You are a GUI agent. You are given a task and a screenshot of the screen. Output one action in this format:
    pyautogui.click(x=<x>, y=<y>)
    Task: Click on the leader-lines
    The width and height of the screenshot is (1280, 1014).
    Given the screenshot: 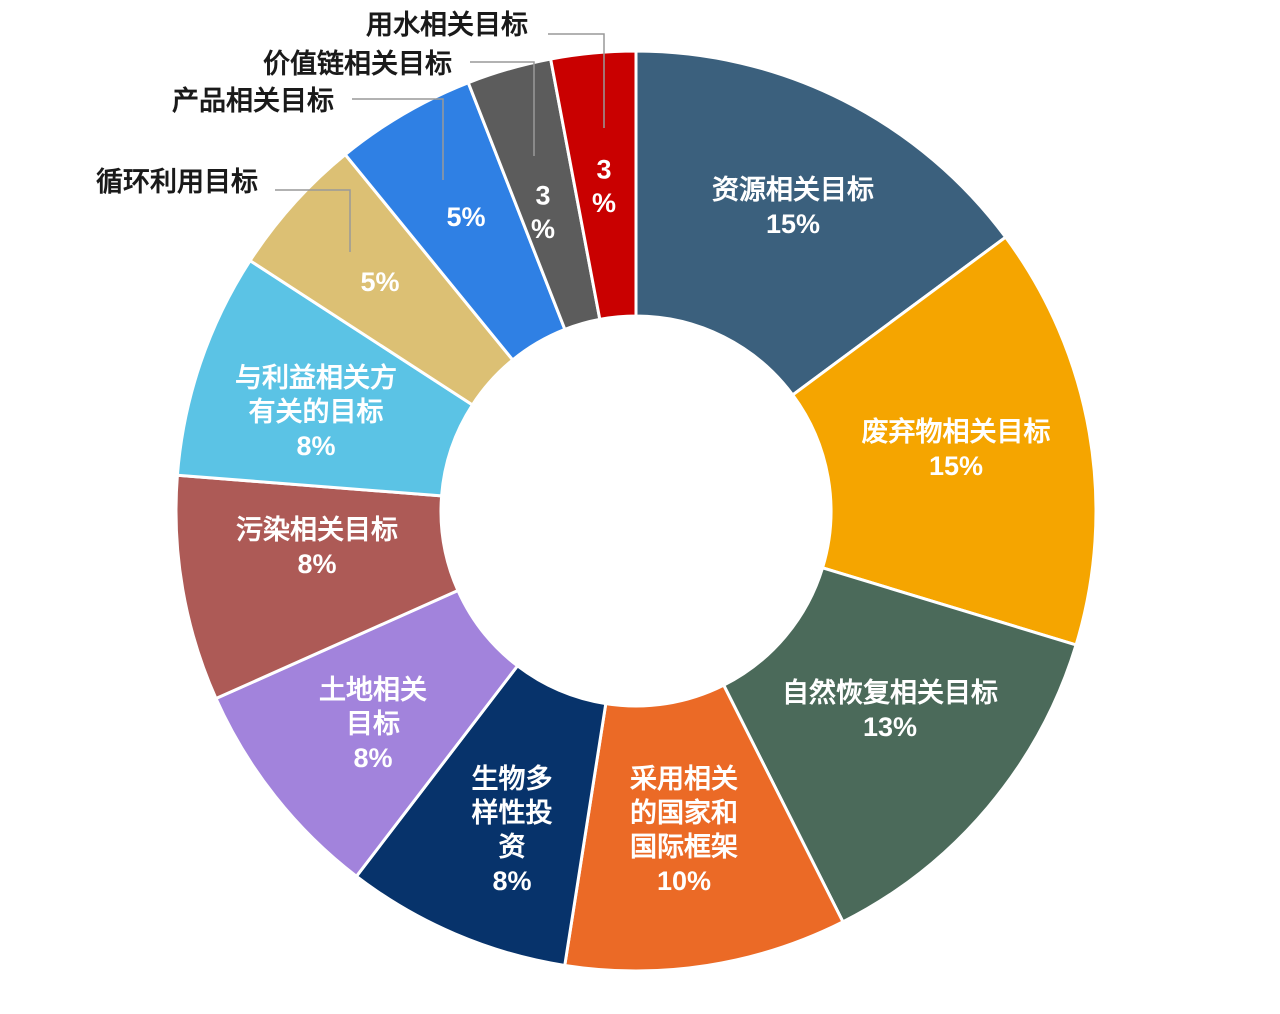 What is the action you would take?
    pyautogui.click(x=440, y=142)
    